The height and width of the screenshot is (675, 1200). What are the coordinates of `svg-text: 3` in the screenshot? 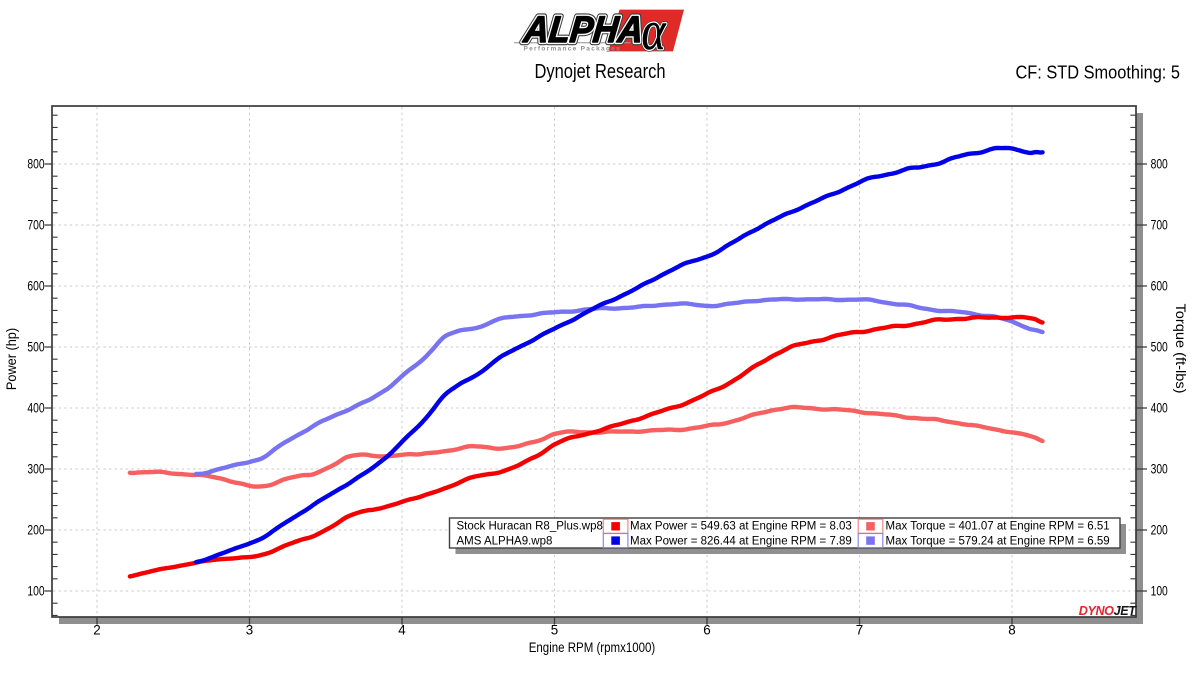 It's located at (249, 629).